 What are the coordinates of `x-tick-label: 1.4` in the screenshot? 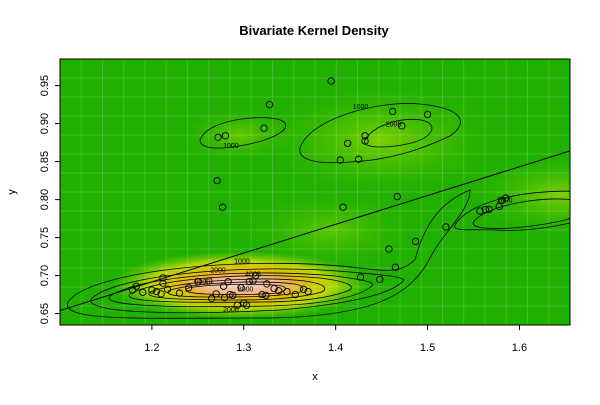 It's located at (335, 348).